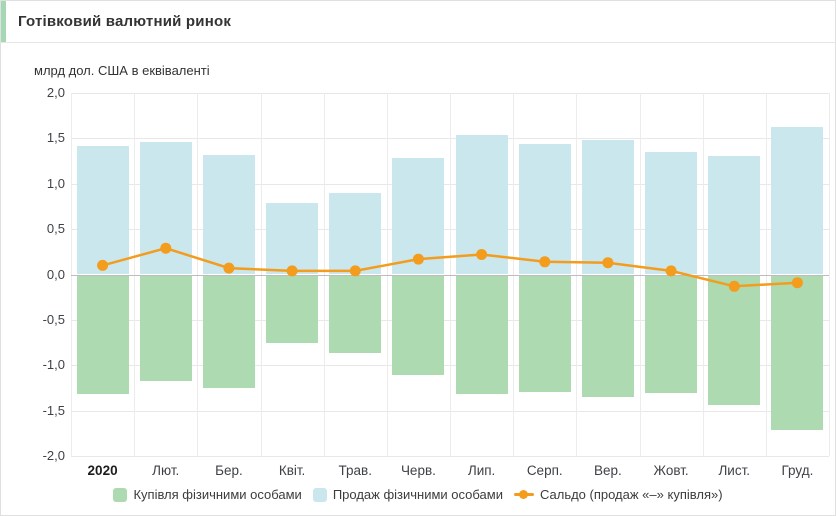 This screenshot has height=516, width=836. I want to click on legend-item: Продаж фізичними особами, so click(407, 494).